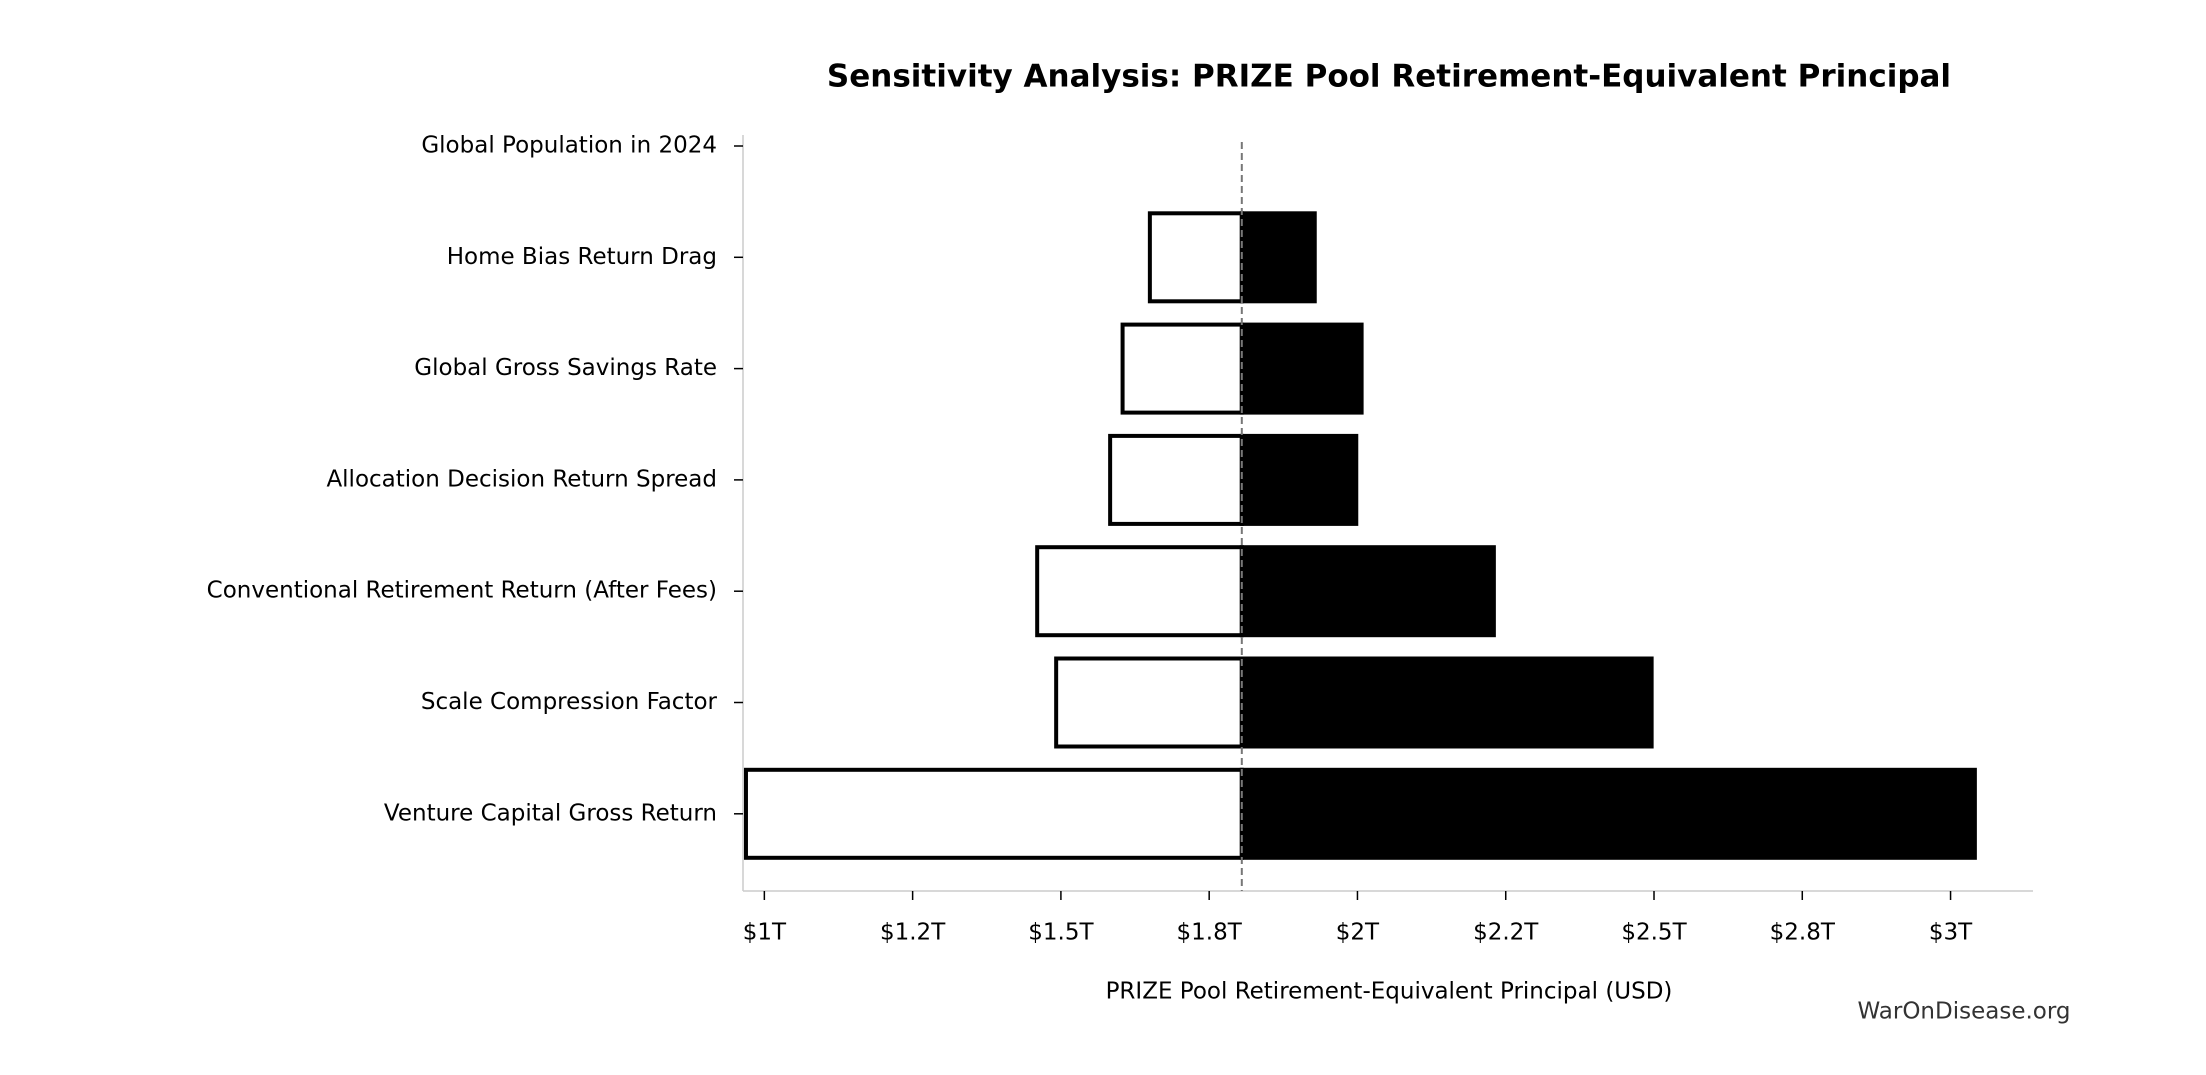 The height and width of the screenshot is (1075, 2206). What do you see at coordinates (521, 479) in the screenshot?
I see `y-tick-label: Allocation Decision Return Spread` at bounding box center [521, 479].